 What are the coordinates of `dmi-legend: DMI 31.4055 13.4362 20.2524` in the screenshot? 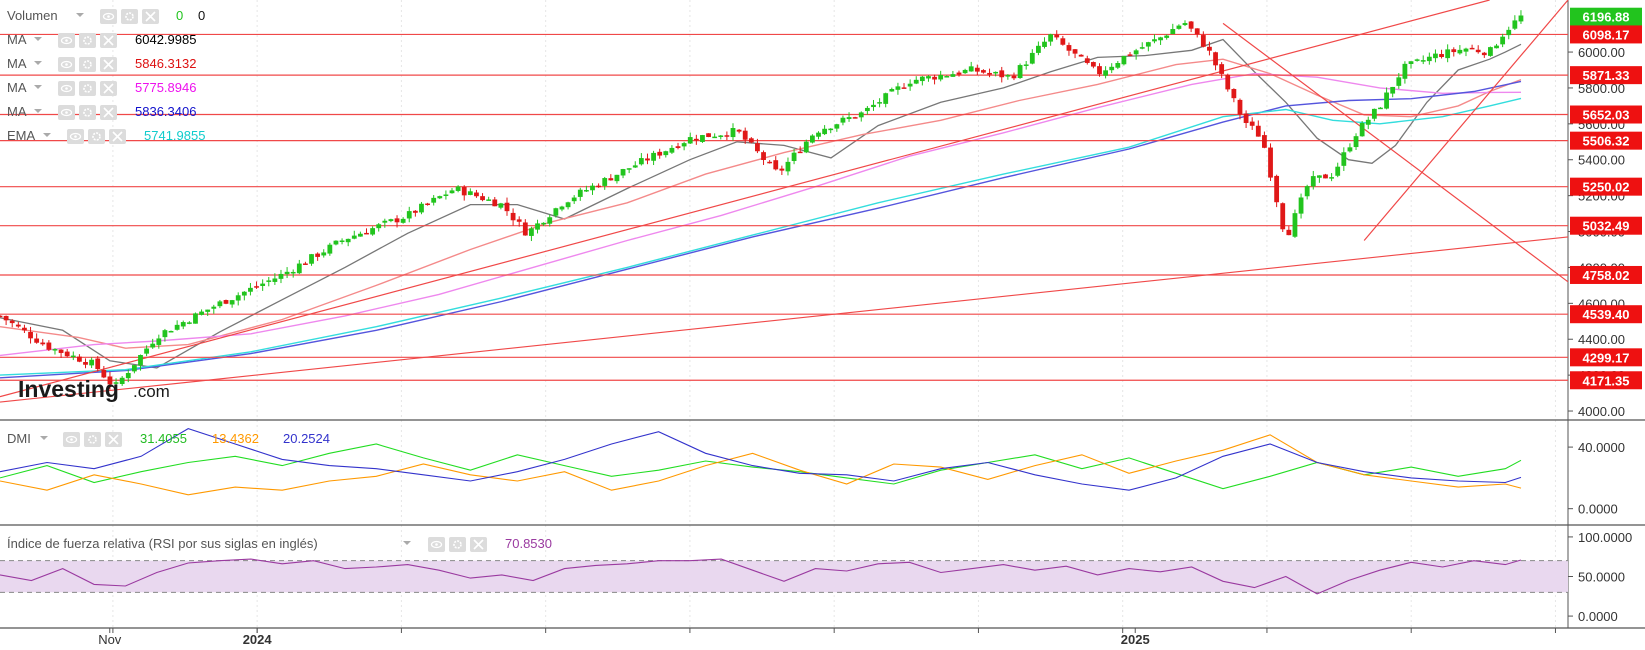 It's located at (168, 439).